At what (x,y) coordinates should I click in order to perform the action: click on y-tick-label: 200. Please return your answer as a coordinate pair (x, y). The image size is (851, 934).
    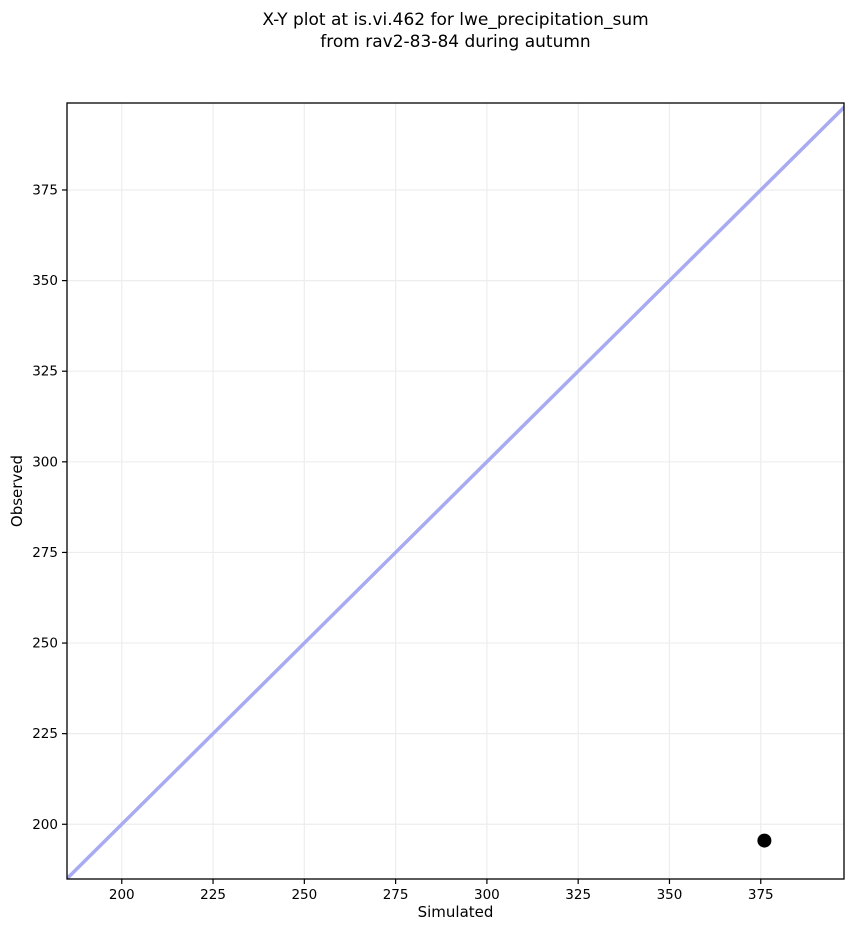
    Looking at the image, I should click on (45, 825).